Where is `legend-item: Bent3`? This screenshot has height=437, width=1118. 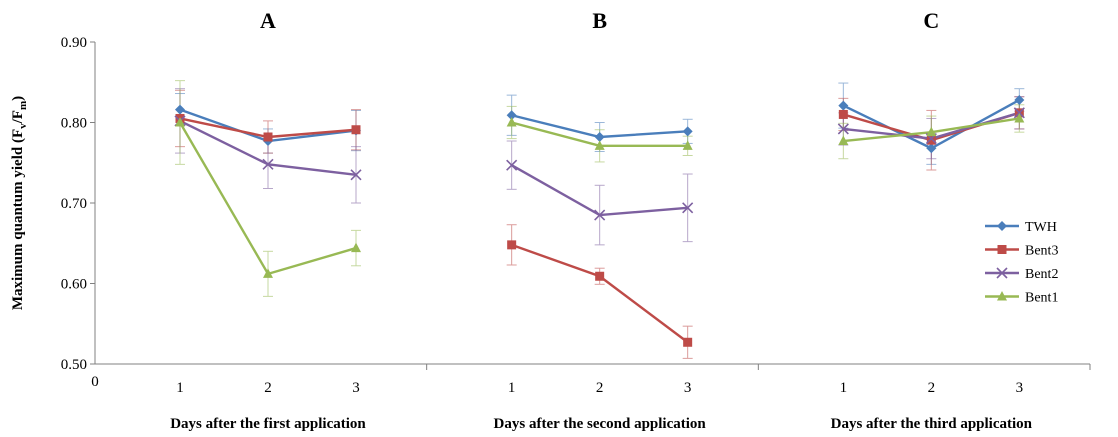
legend-item: Bent3 is located at coordinates (1021, 251).